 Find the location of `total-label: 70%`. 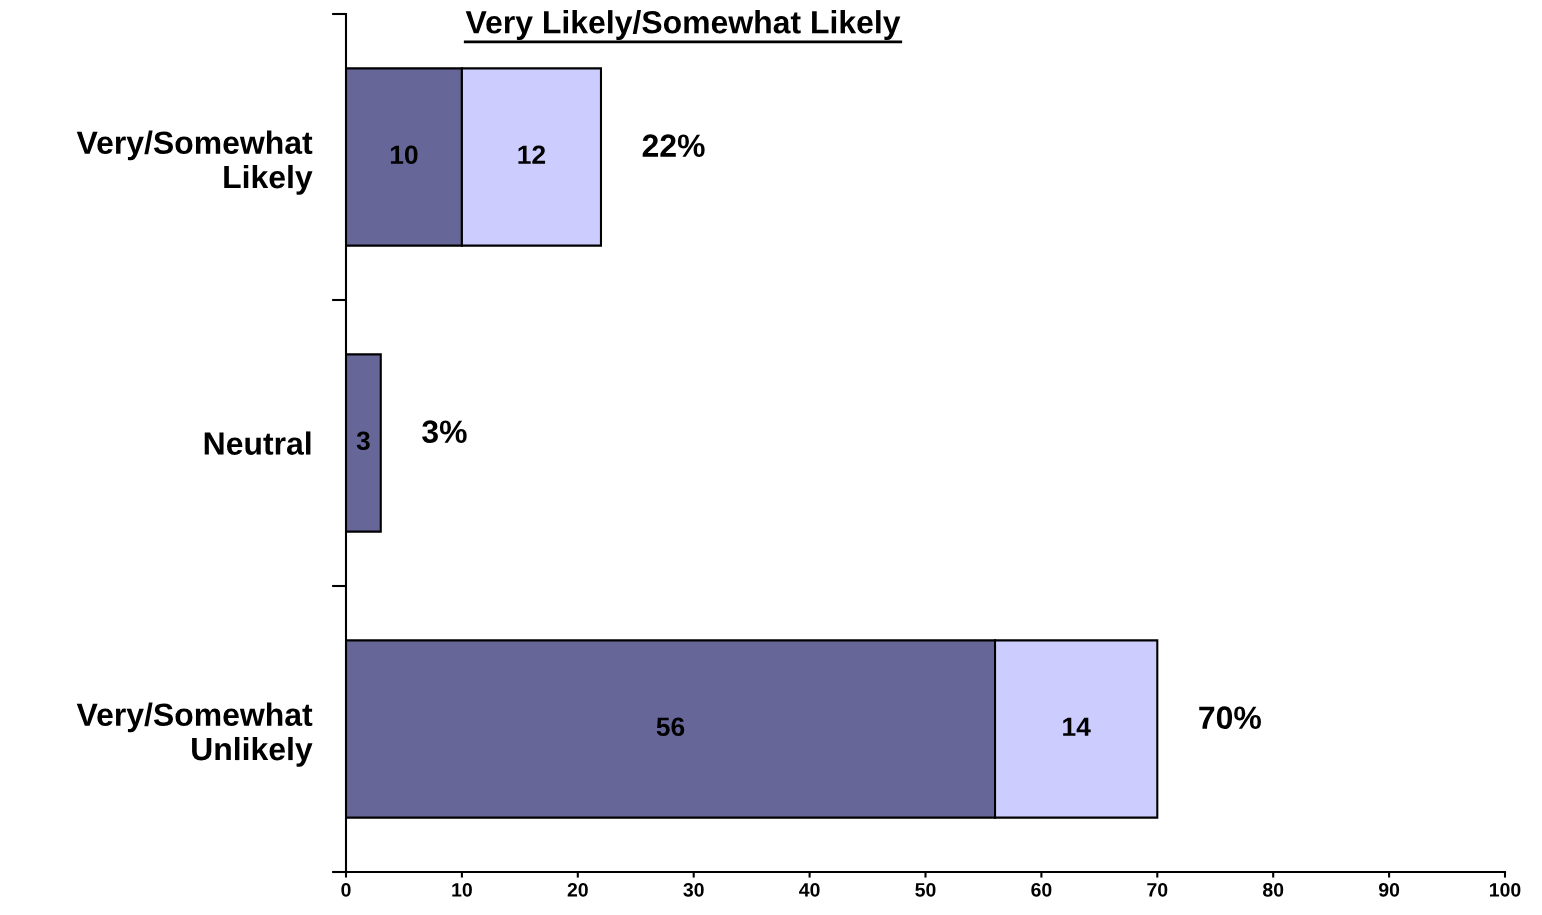

total-label: 70% is located at coordinates (1230, 717).